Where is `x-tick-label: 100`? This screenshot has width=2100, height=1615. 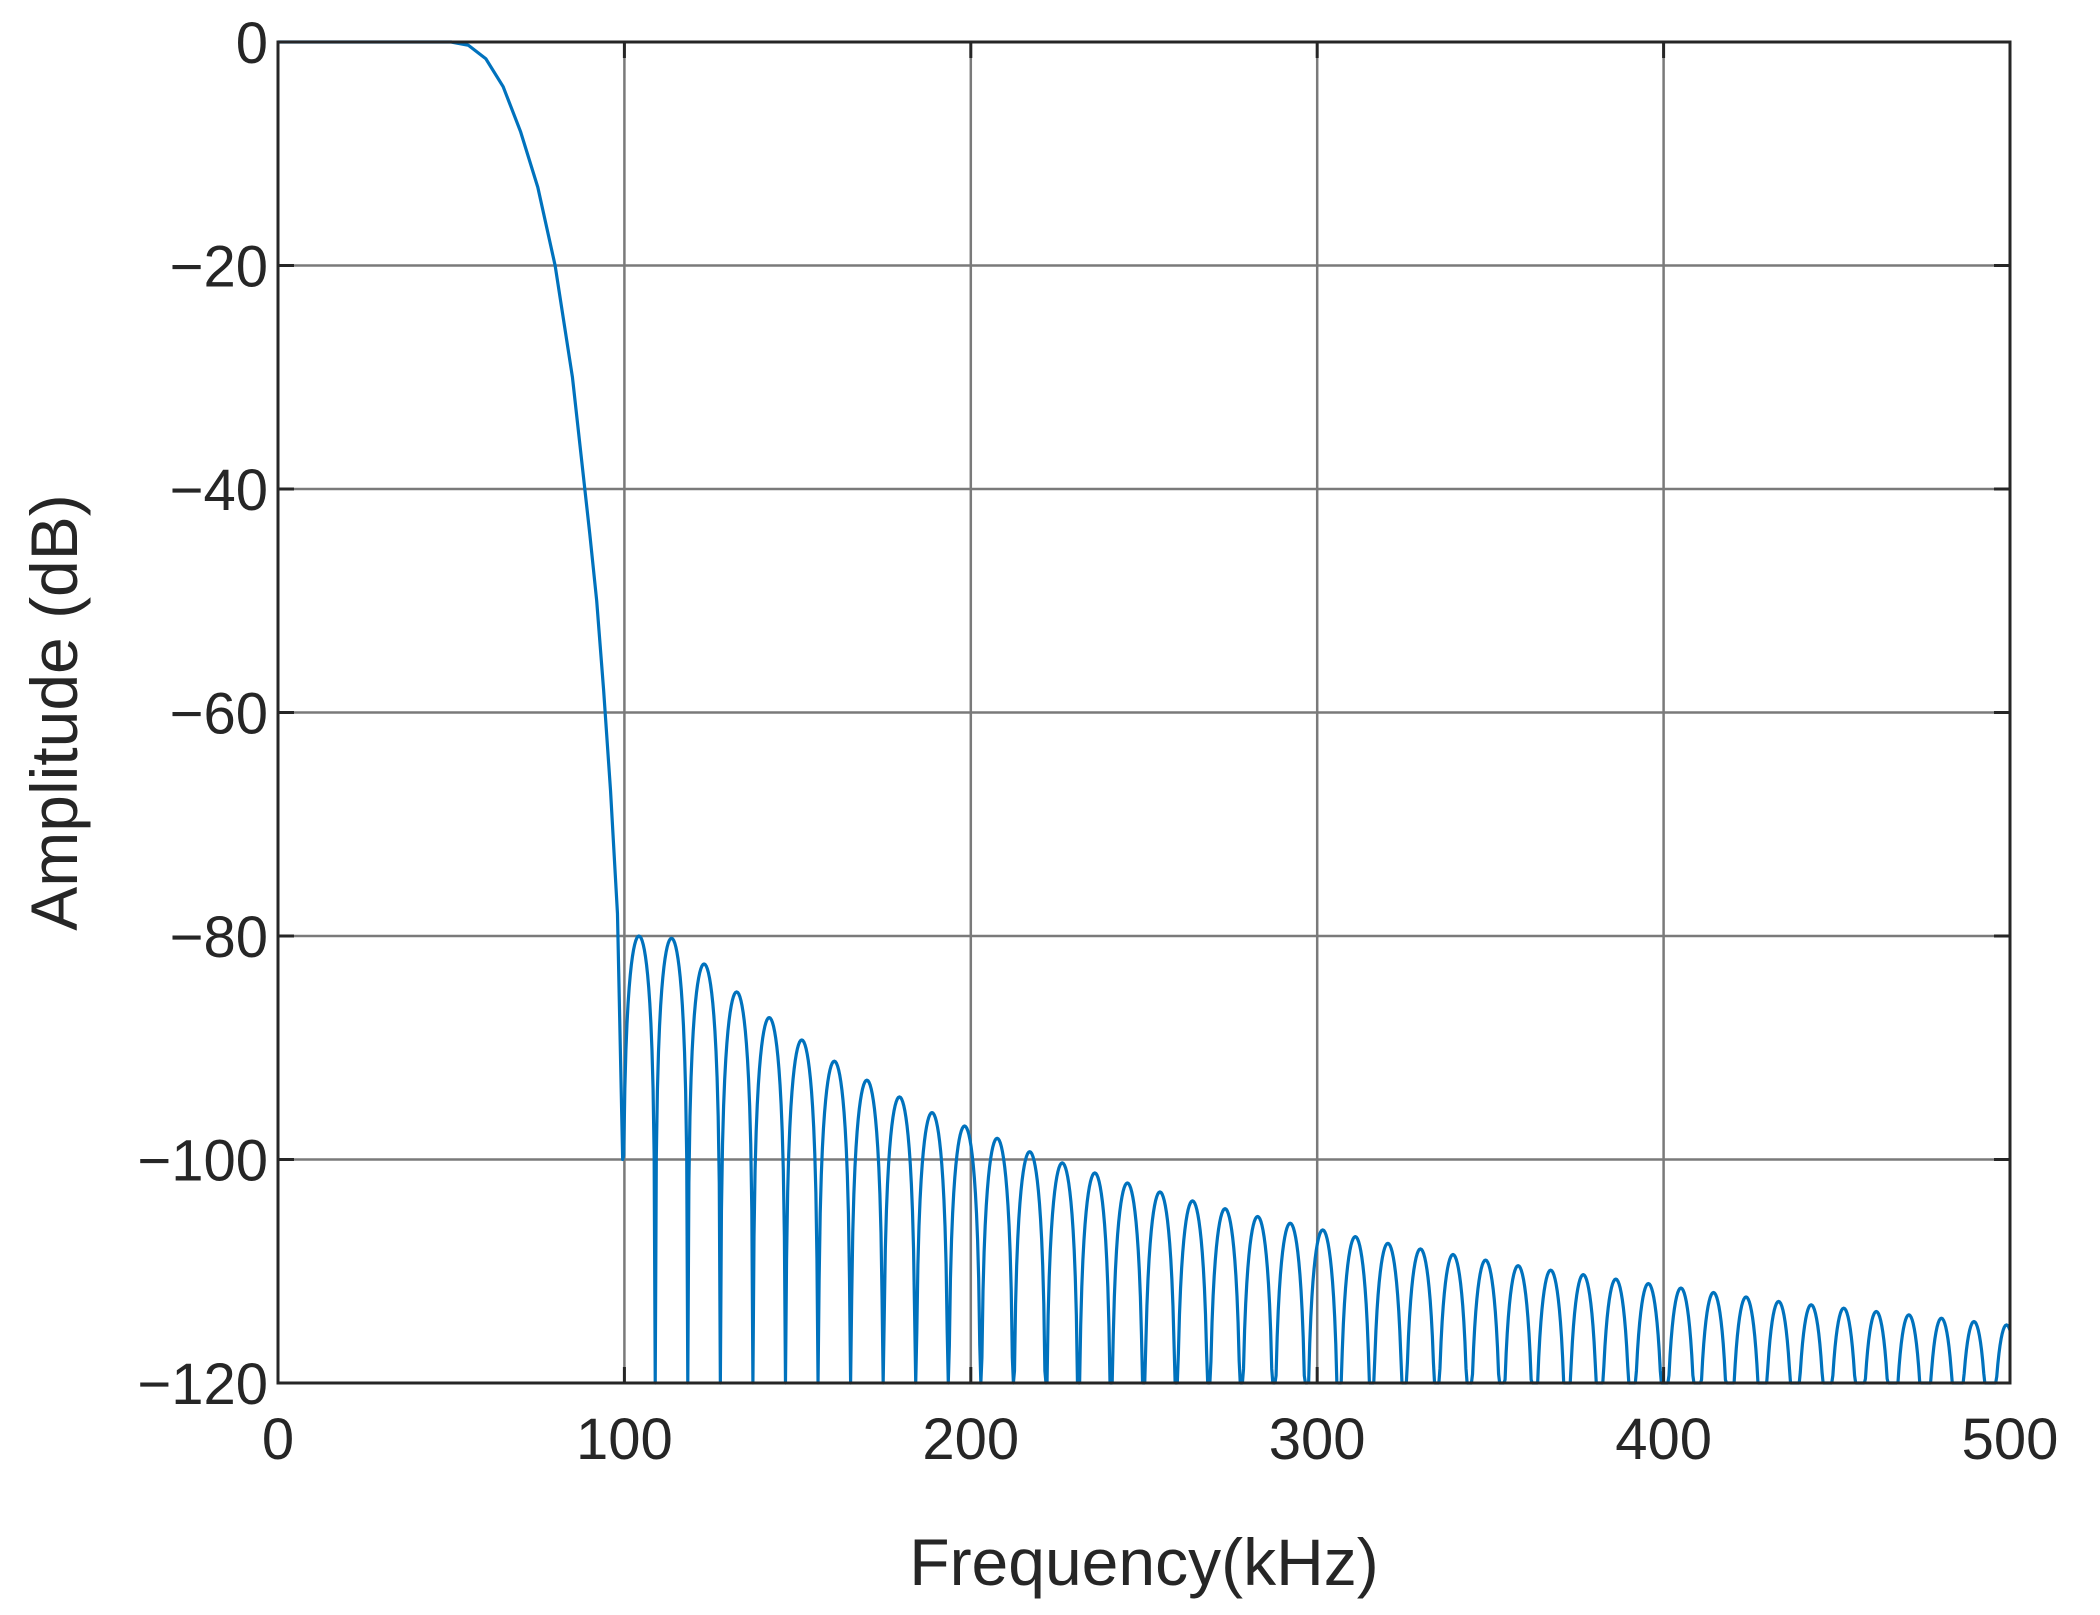 x-tick-label: 100 is located at coordinates (624, 1439).